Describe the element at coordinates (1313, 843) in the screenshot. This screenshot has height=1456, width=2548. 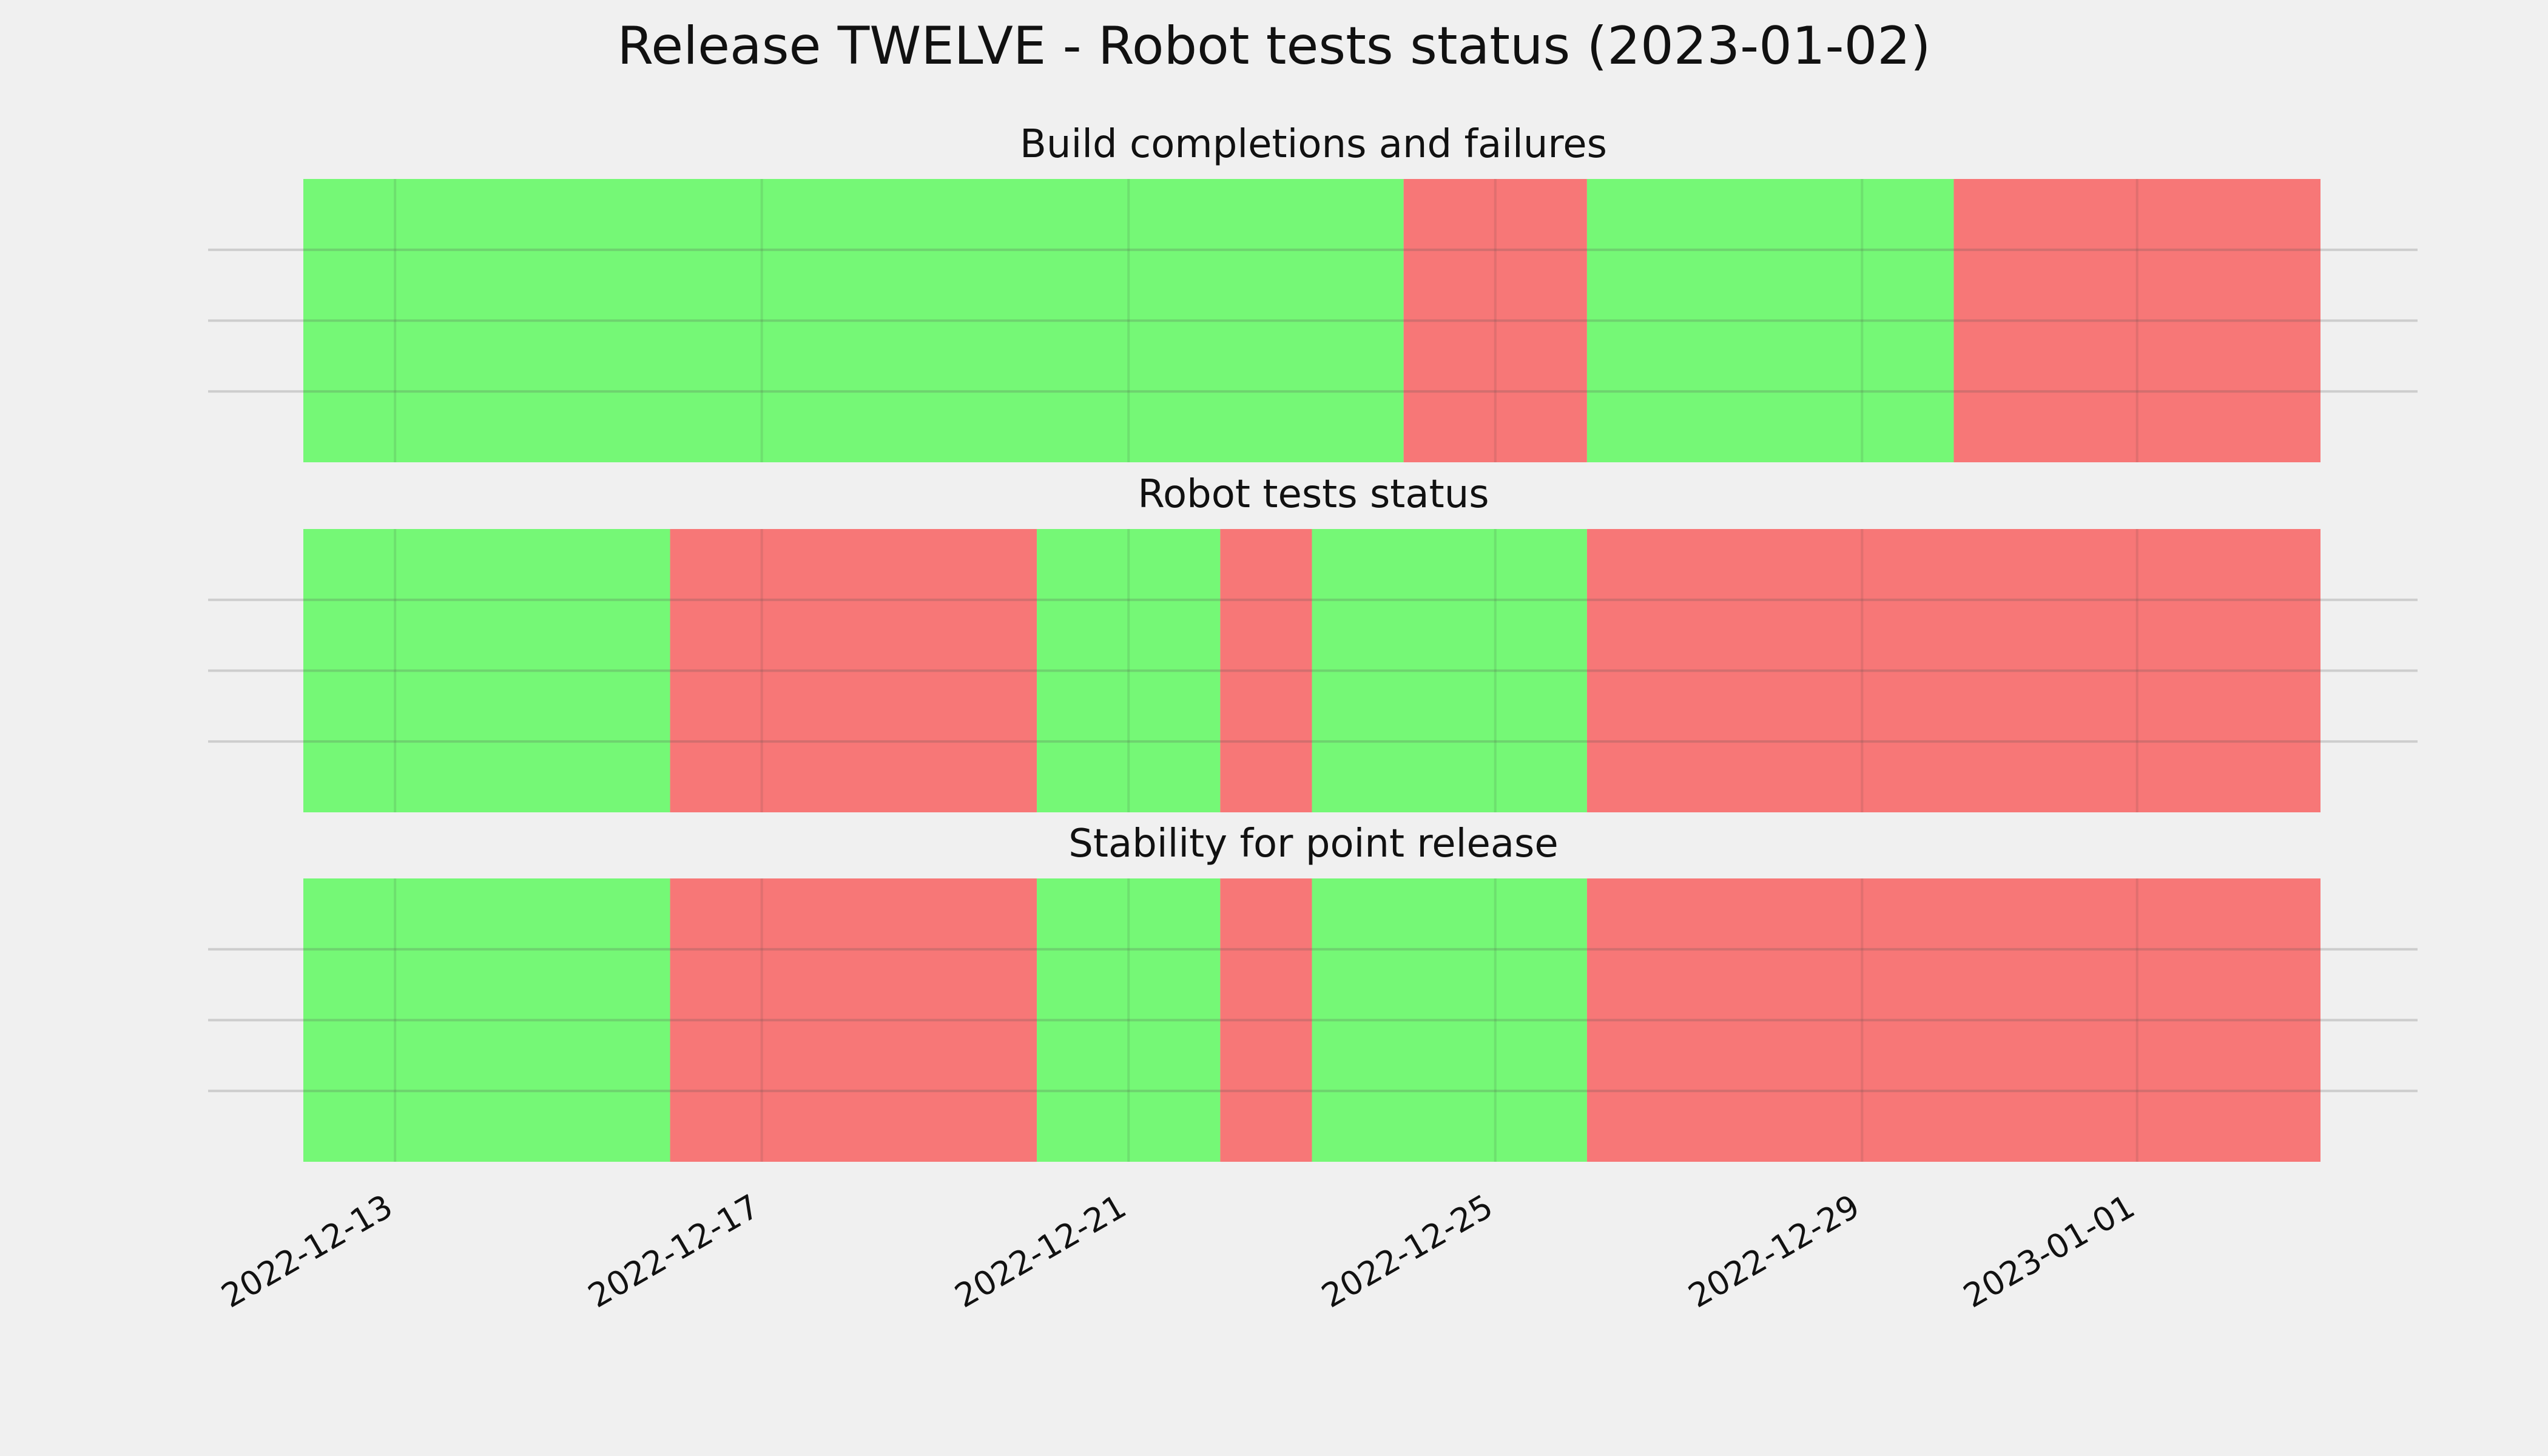
I see `panel-title: Stability for point release` at that location.